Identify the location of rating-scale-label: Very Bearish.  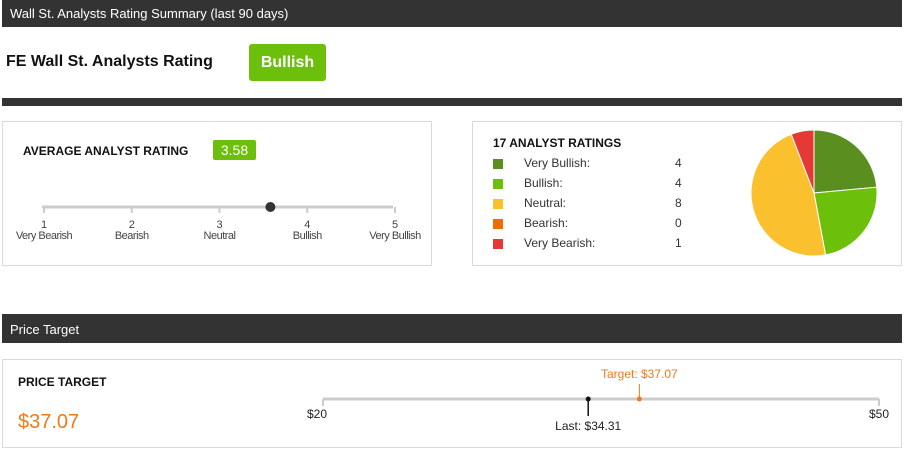
(44, 236).